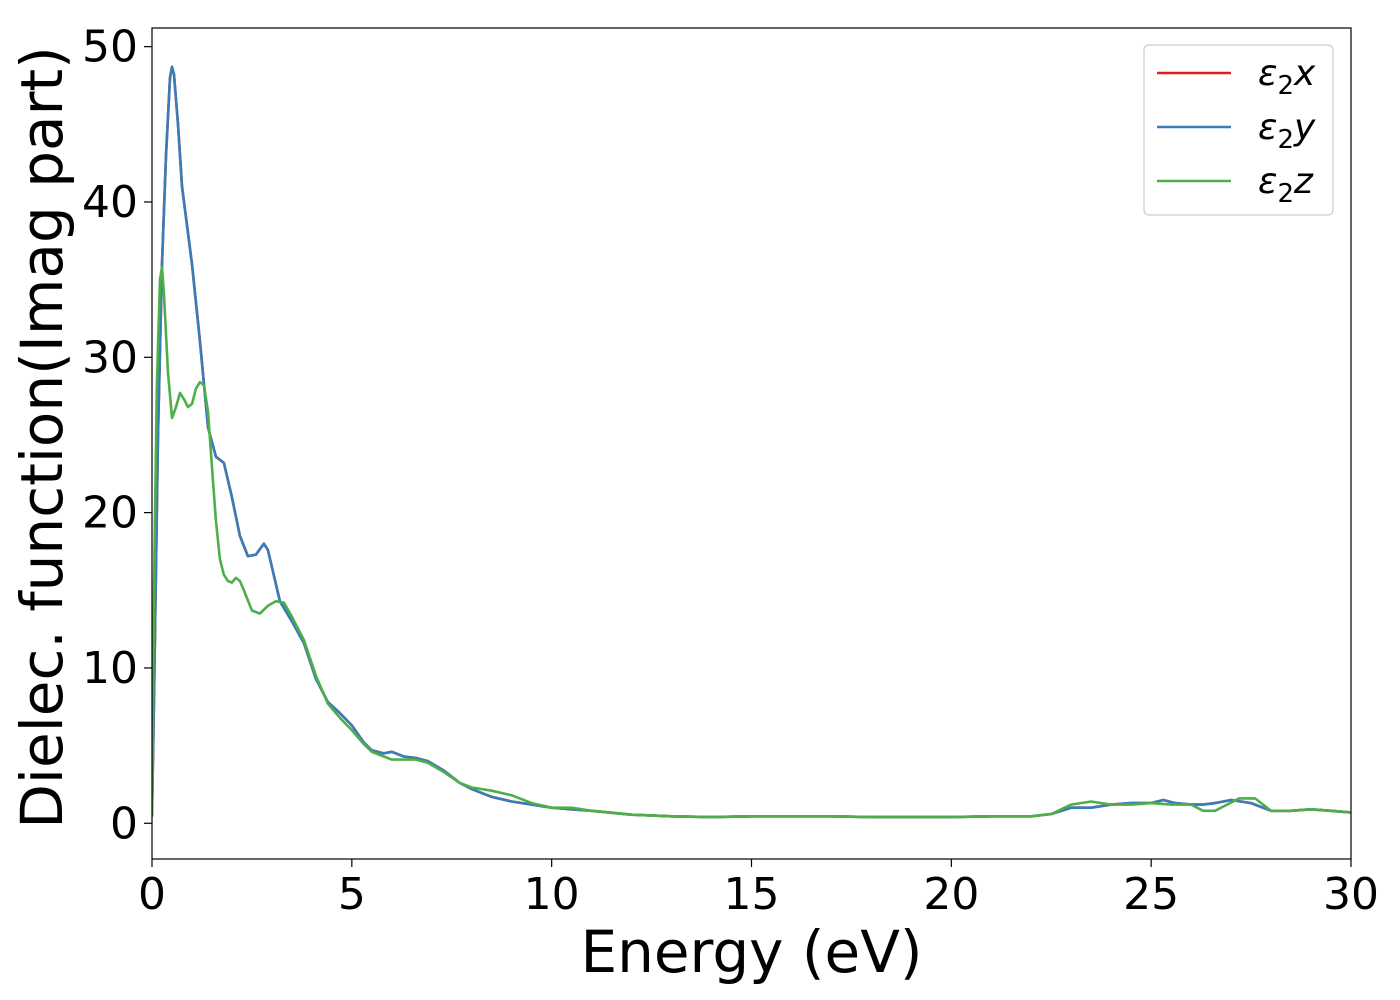 This screenshot has width=1400, height=1000. I want to click on x-tick-label: 5, so click(352, 894).